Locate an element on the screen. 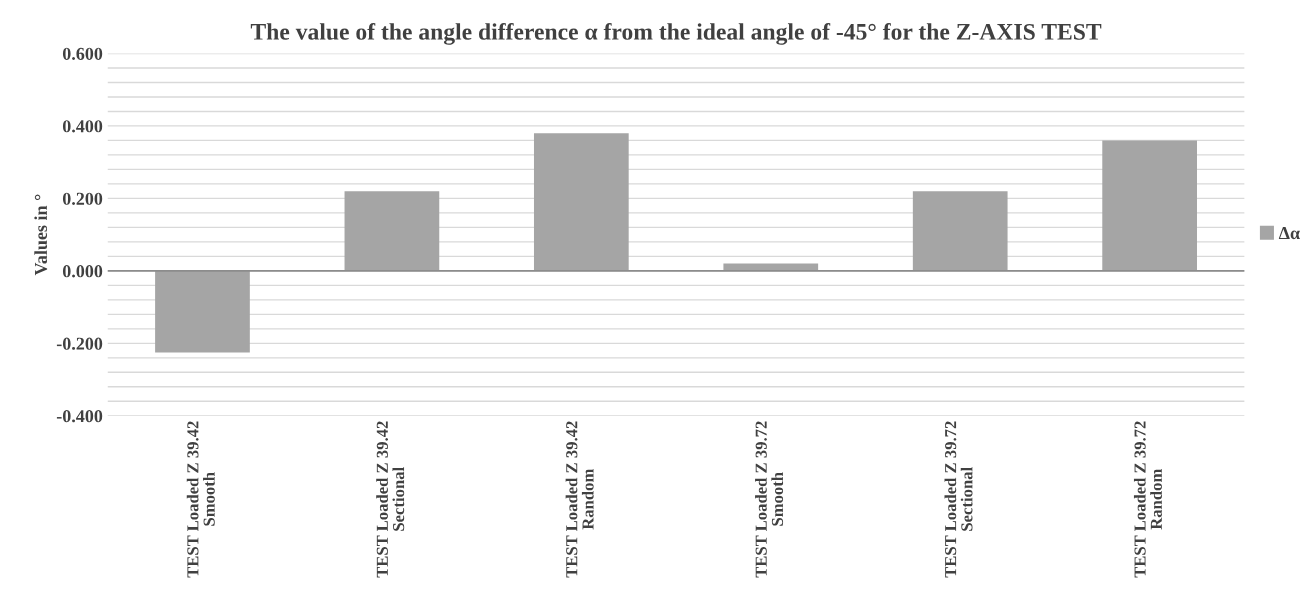 This screenshot has width=1314, height=594. x-tick-label: TEST Loaded Z 39.42 Random is located at coordinates (579, 499).